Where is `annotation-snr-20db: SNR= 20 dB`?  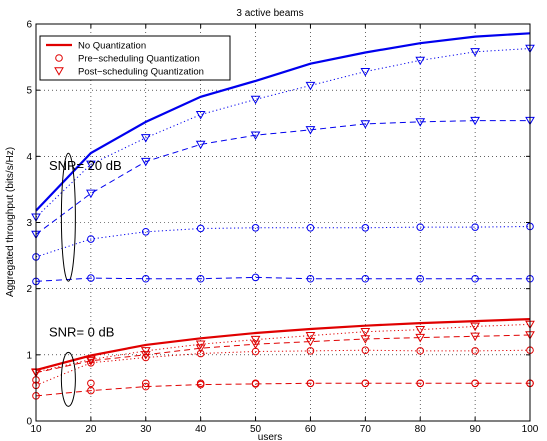
annotation-snr-20db: SNR= 20 dB is located at coordinates (85, 165).